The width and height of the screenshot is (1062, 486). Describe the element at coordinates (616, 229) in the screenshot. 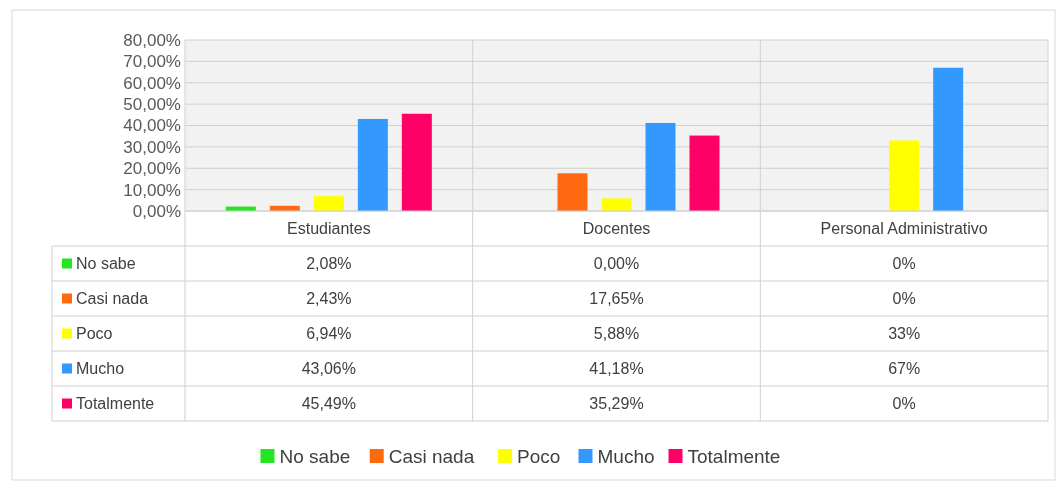

I see `x-tick-label: Docentes` at that location.